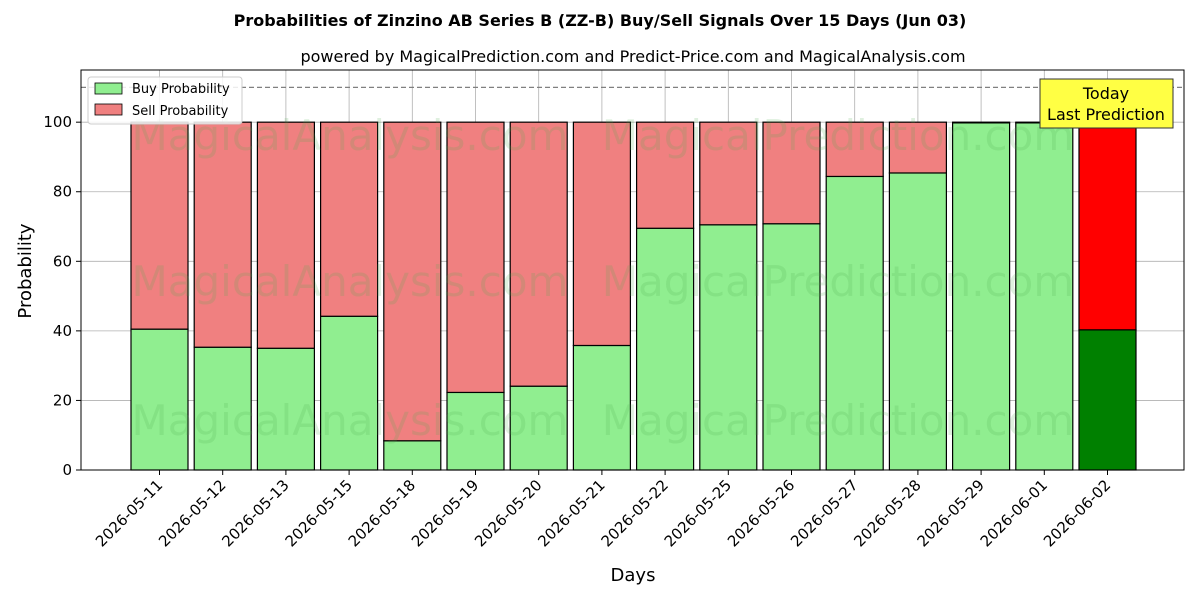 The height and width of the screenshot is (600, 1200). What do you see at coordinates (761, 513) in the screenshot?
I see `x-tick-label-10: 2026-05-26` at bounding box center [761, 513].